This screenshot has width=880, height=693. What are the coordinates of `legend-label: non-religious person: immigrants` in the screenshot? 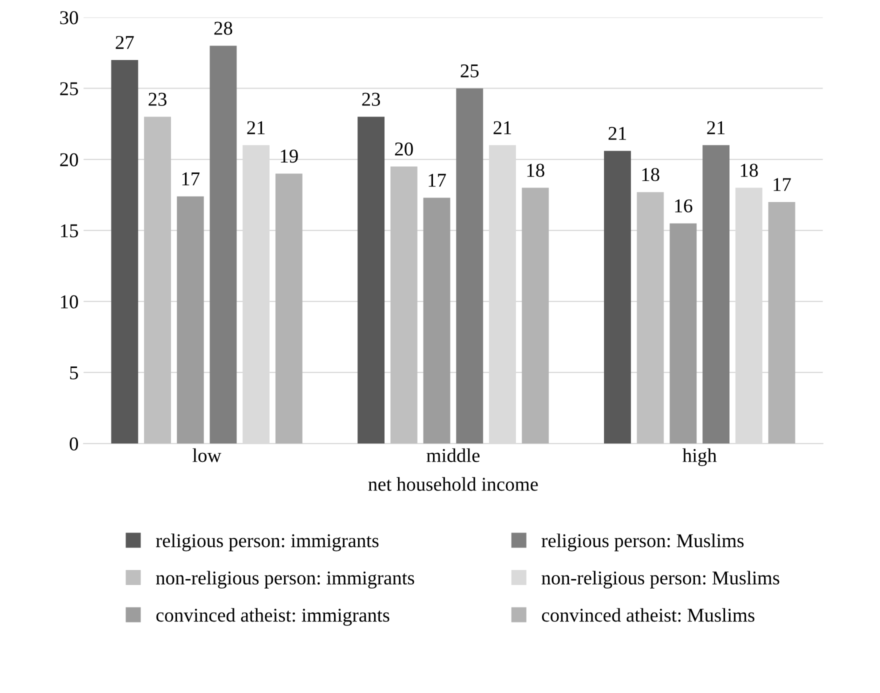 It's located at (285, 579).